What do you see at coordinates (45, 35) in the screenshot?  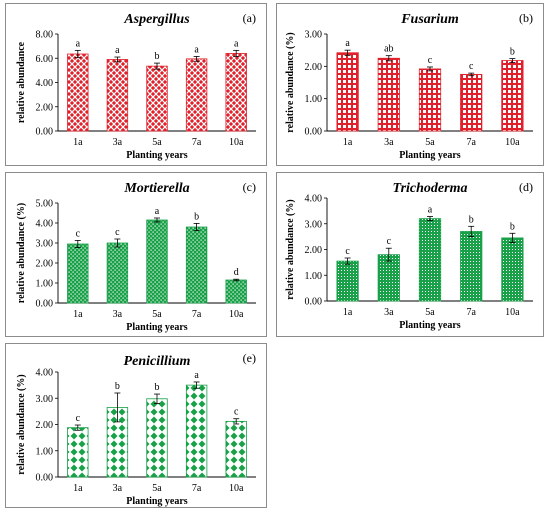 I see `y-tick-label: 8.00` at bounding box center [45, 35].